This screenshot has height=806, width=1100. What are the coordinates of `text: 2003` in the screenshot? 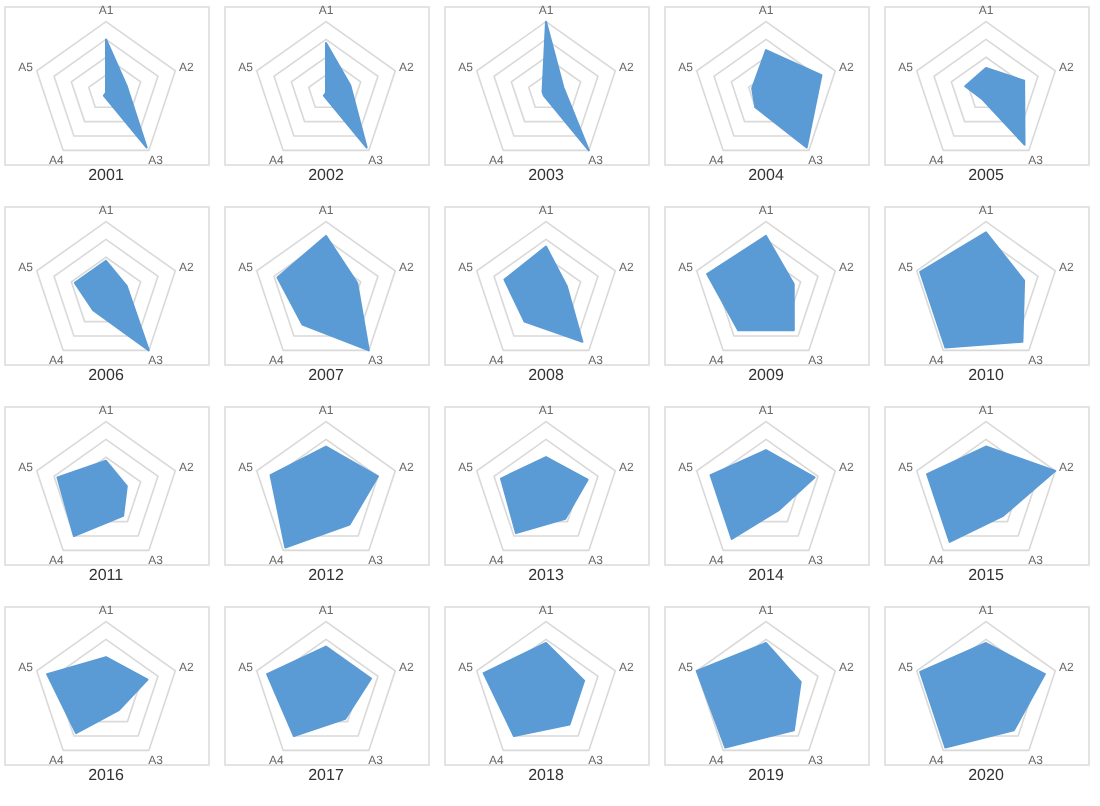 It's located at (546, 174).